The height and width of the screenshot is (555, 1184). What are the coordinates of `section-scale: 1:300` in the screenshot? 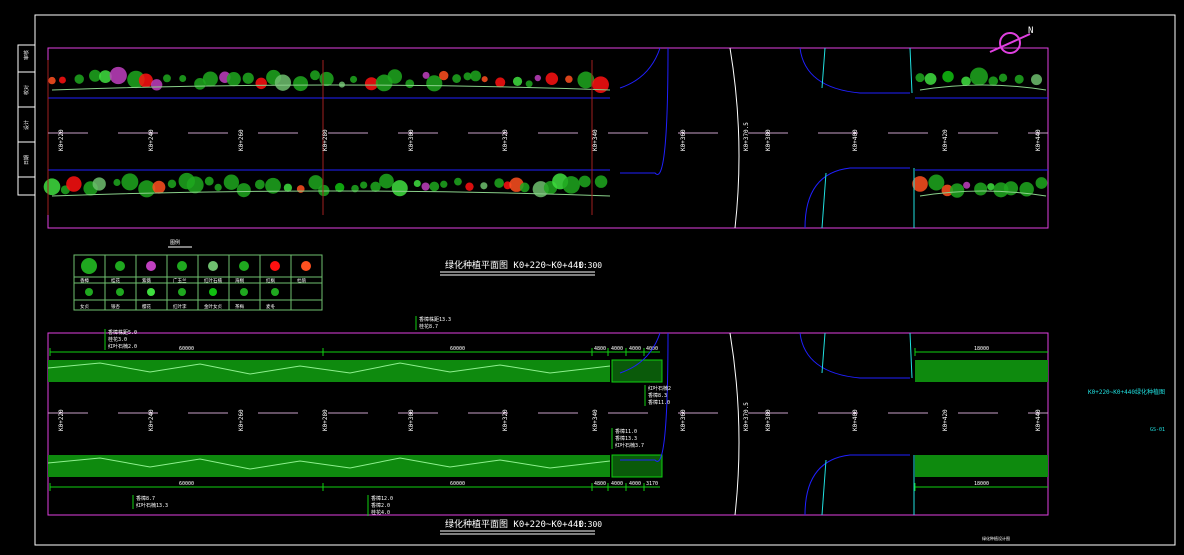 It's located at (590, 524).